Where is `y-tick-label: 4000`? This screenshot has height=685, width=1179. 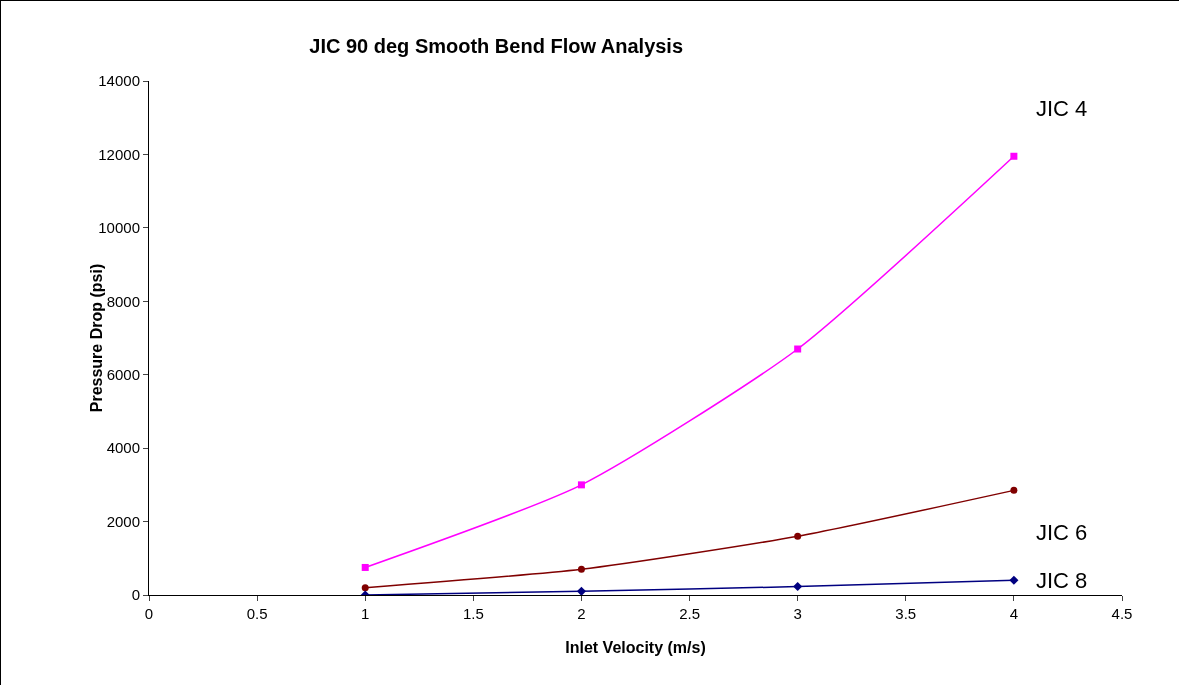 y-tick-label: 4000 is located at coordinates (123, 448).